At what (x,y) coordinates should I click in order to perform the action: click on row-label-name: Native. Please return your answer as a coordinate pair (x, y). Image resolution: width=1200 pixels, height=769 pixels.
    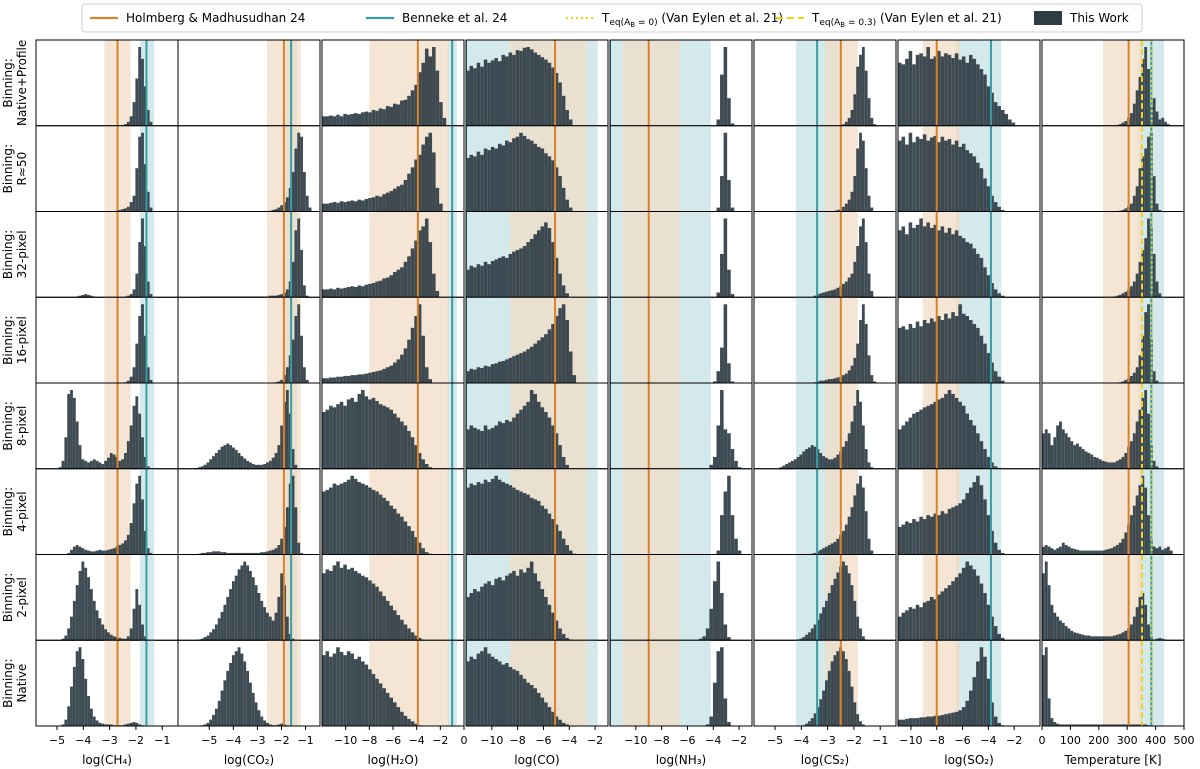
    Looking at the image, I should click on (22, 683).